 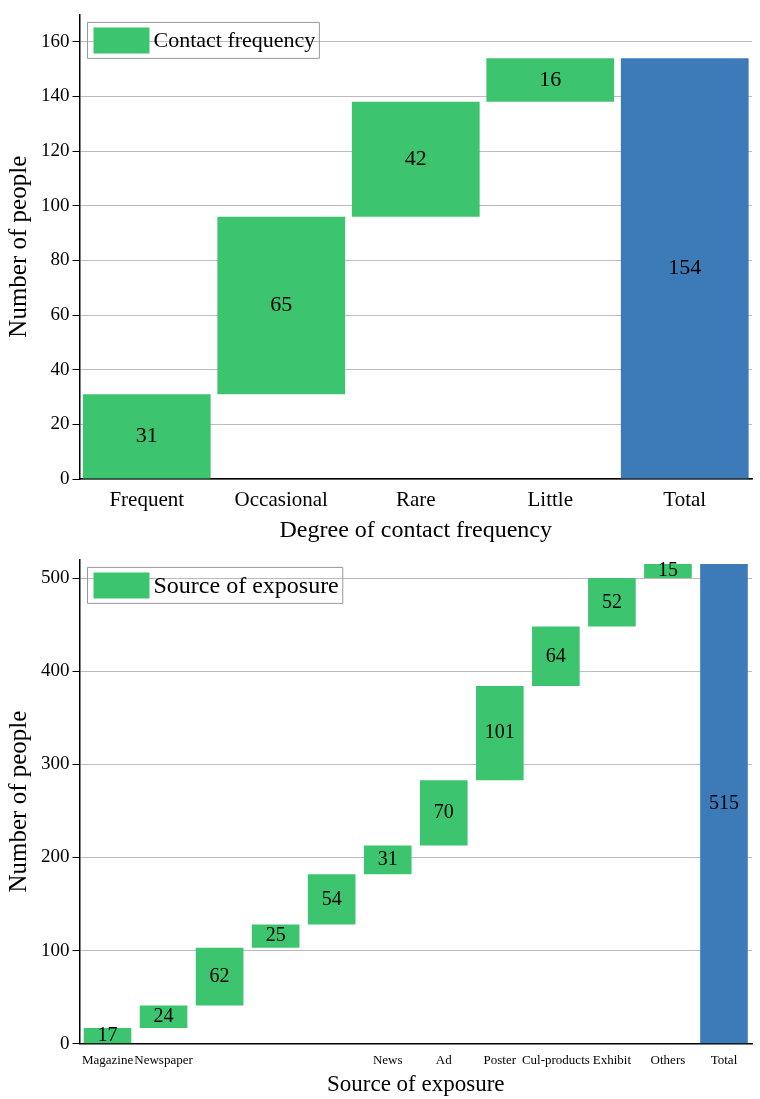 I want to click on data-label: 154, so click(x=685, y=267).